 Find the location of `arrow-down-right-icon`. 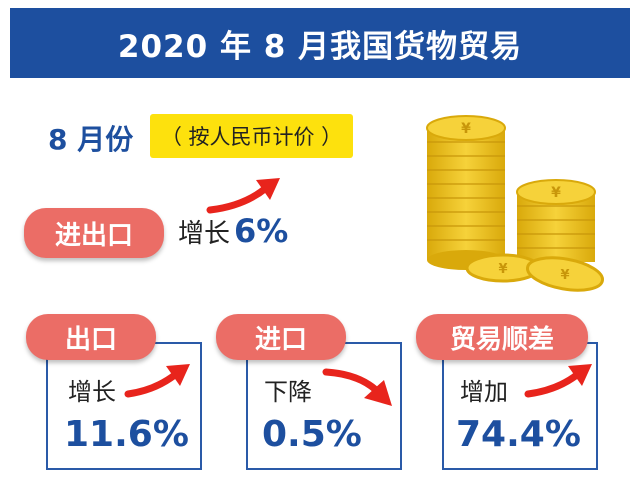

arrow-down-right-icon is located at coordinates (357, 387).